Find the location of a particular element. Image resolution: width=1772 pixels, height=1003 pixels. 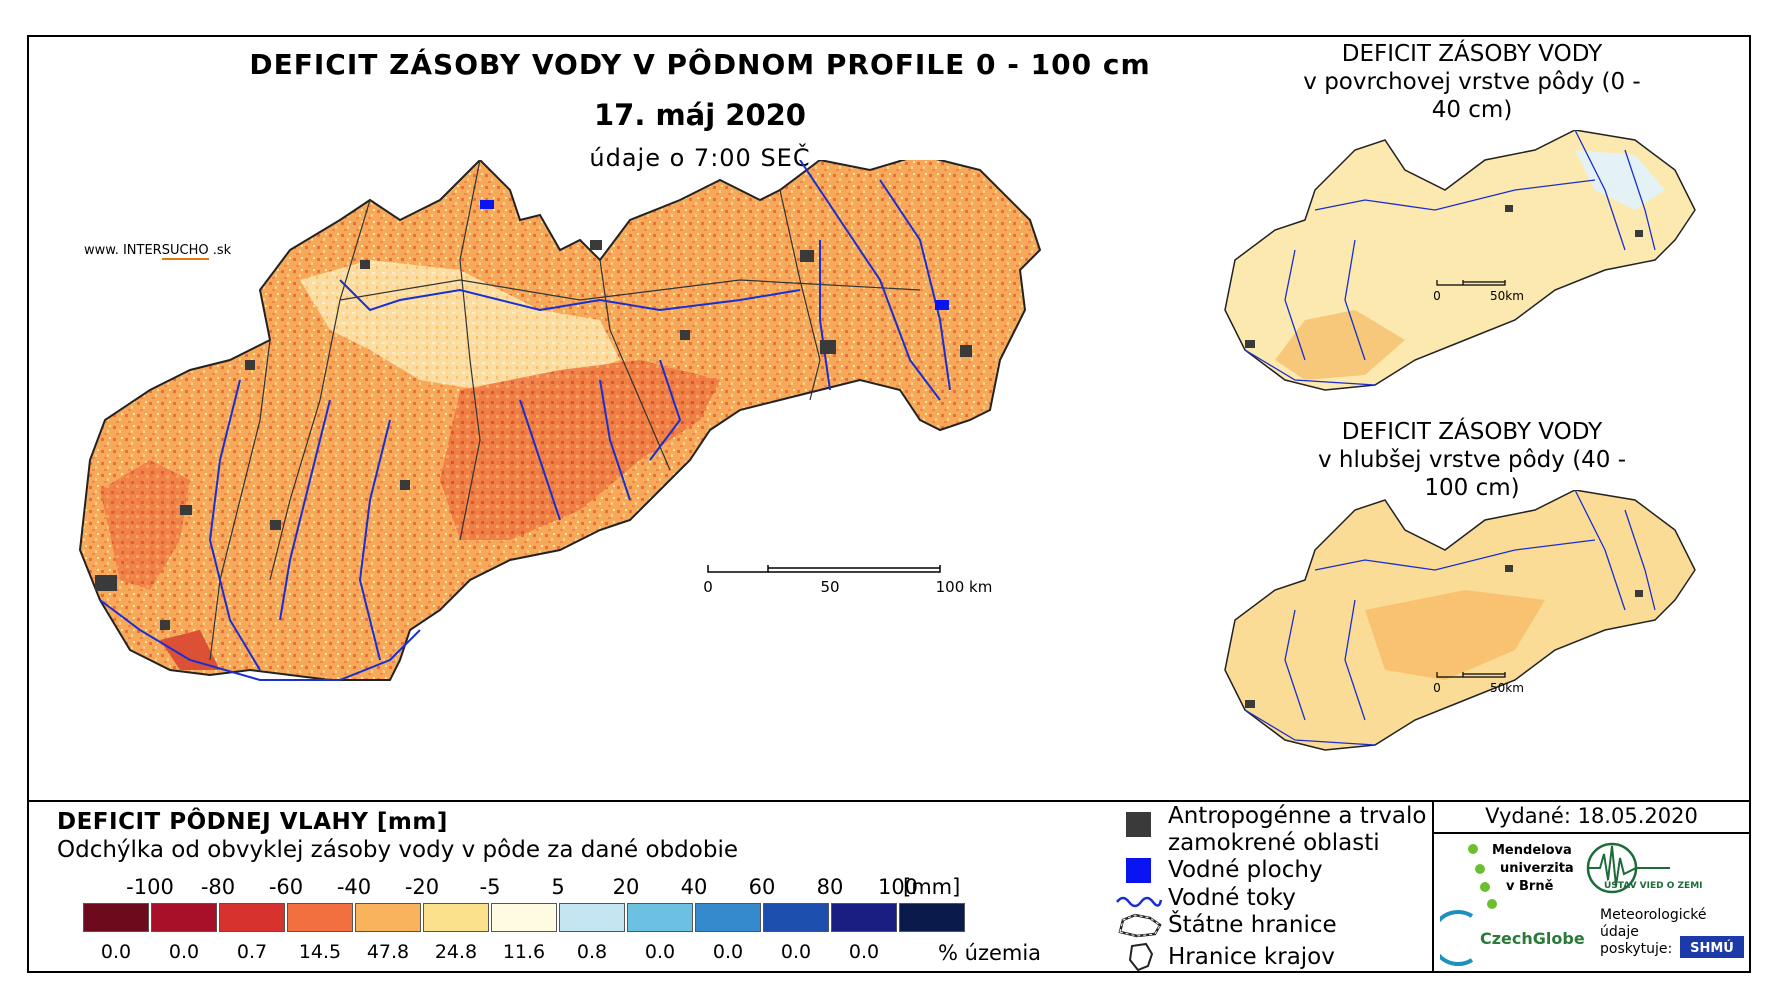

legend-tick: -40 is located at coordinates (354, 887).